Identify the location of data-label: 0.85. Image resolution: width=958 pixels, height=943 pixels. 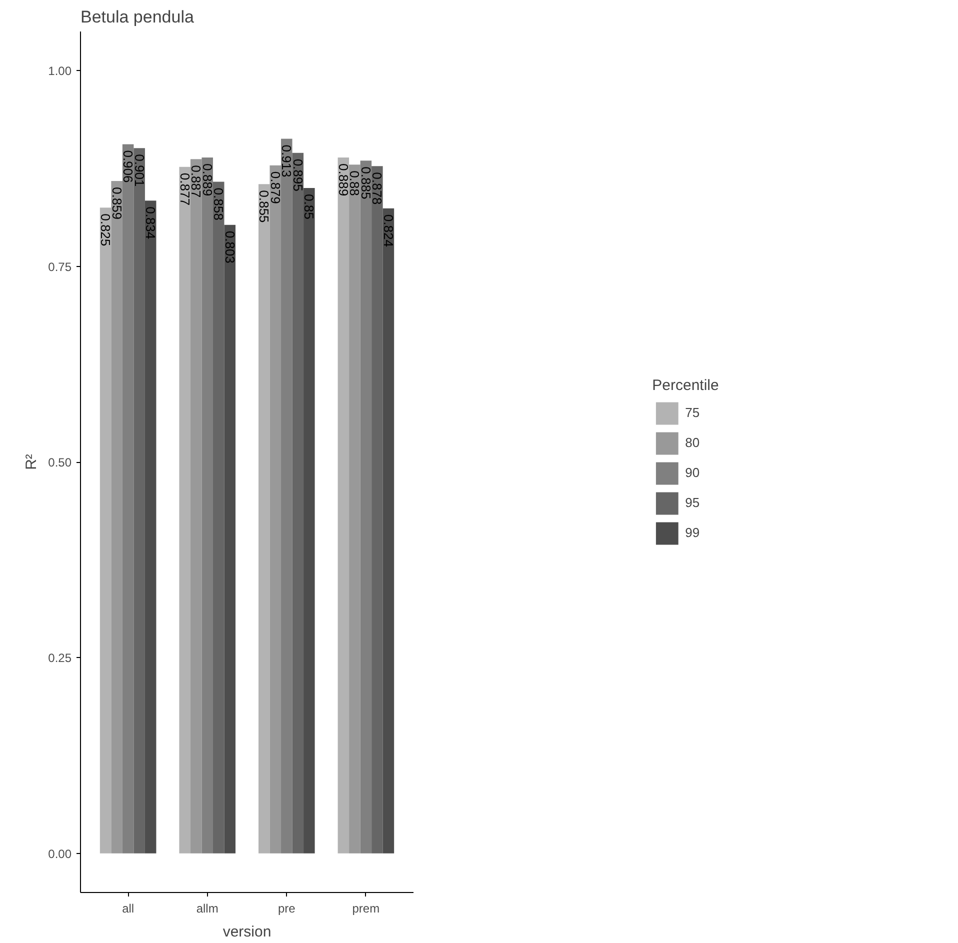
(309, 207).